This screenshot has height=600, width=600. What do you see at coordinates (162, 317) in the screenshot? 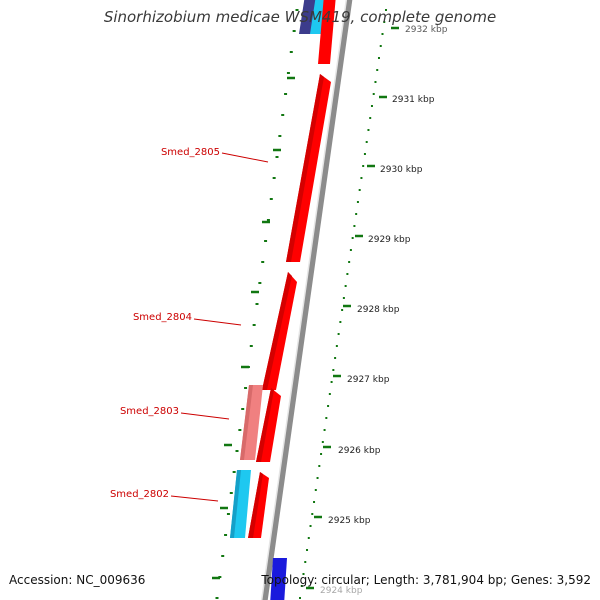
I see `gene-label: Smed_2804` at bounding box center [162, 317].